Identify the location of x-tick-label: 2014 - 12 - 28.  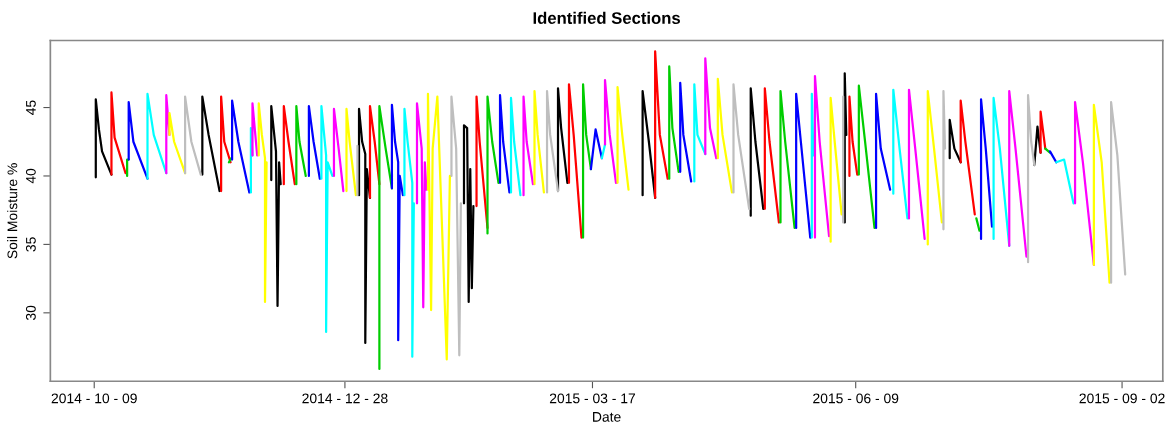
(345, 398).